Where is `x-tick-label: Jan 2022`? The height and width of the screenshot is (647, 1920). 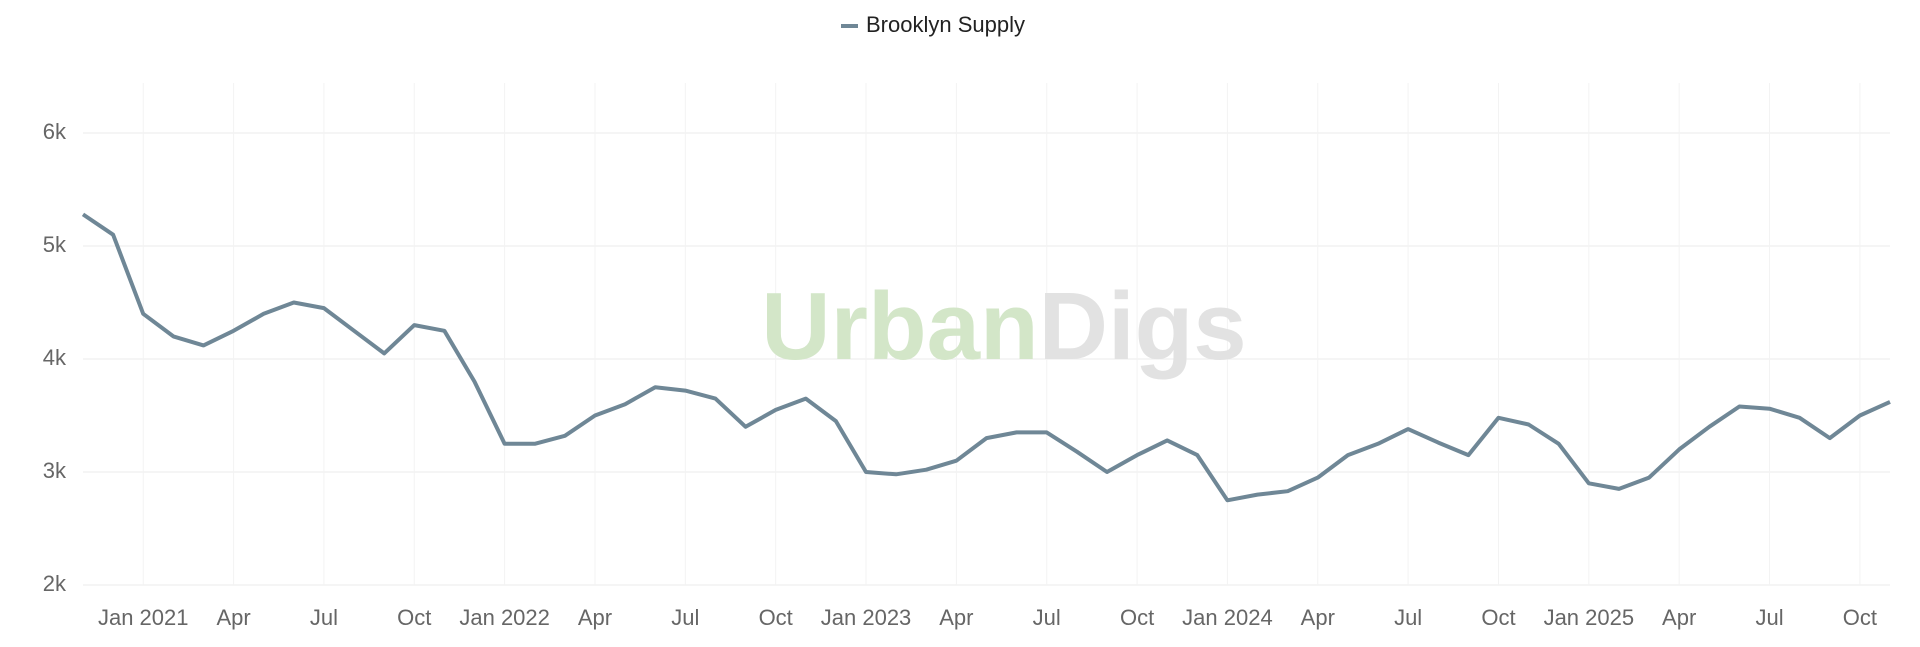 x-tick-label: Jan 2022 is located at coordinates (504, 617).